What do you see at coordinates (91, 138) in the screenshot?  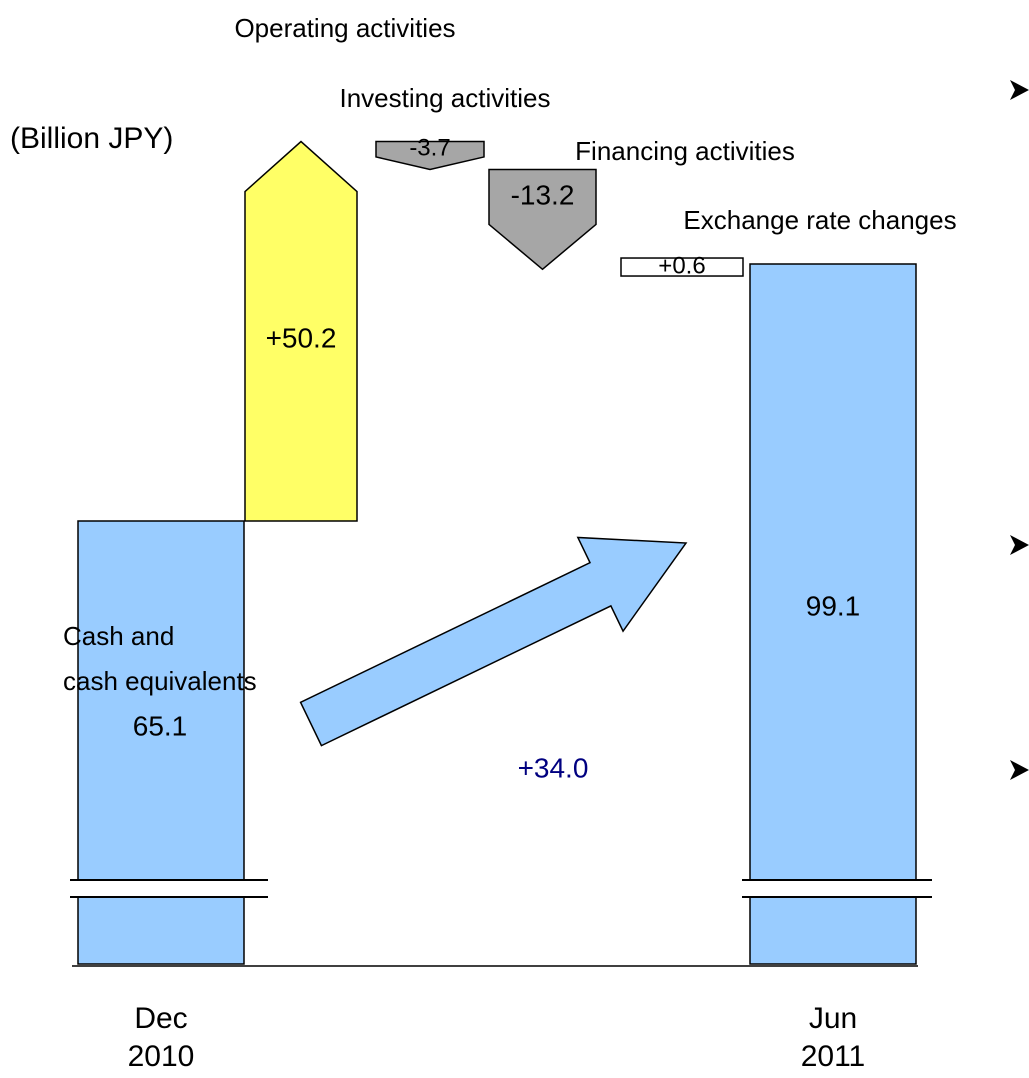 I see `unit-label: (Billion JPY)` at bounding box center [91, 138].